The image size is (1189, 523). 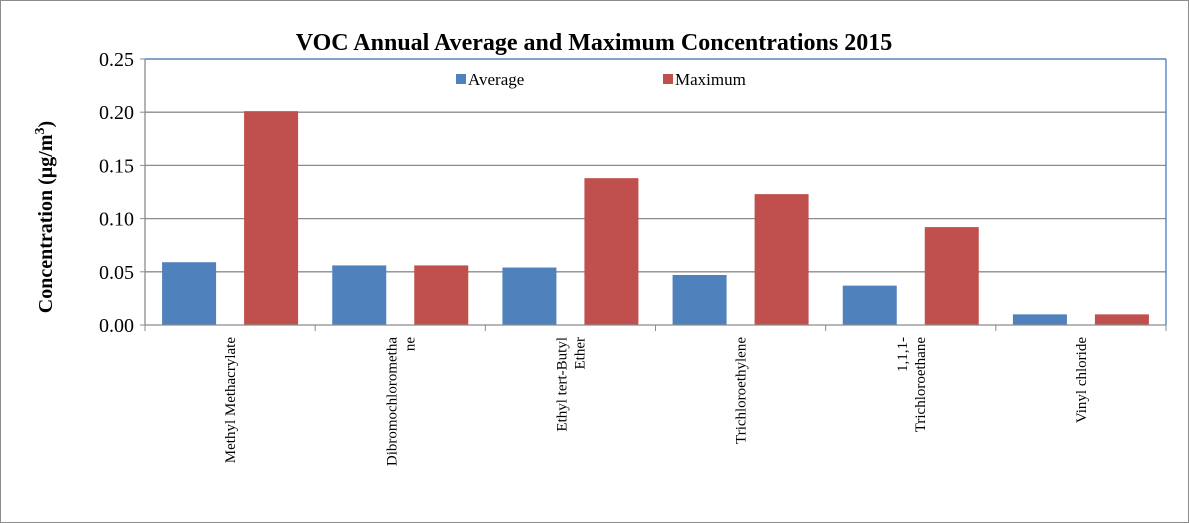 I want to click on y-tick-label: 0.25, so click(x=116, y=60).